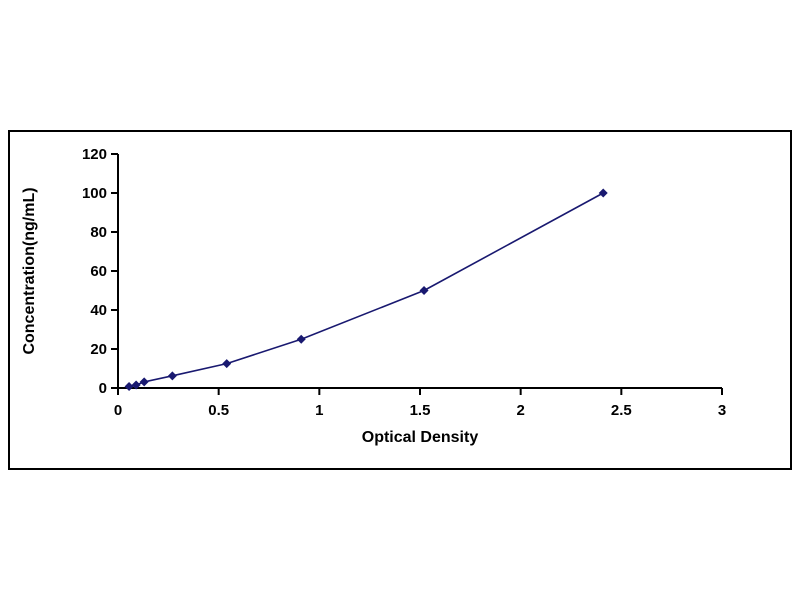  What do you see at coordinates (29, 270) in the screenshot?
I see `y-axis-title: Concentration(ng/mL)` at bounding box center [29, 270].